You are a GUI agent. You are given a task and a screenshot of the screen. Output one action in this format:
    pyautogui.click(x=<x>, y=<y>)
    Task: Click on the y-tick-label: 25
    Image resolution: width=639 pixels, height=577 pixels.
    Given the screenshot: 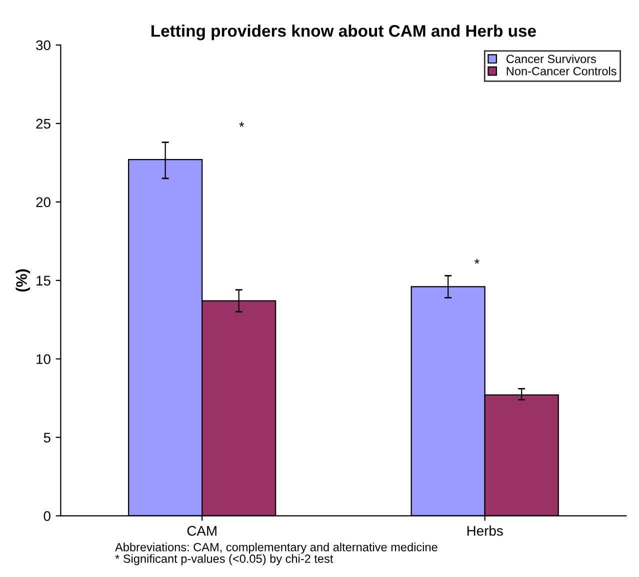 What is the action you would take?
    pyautogui.click(x=43, y=123)
    